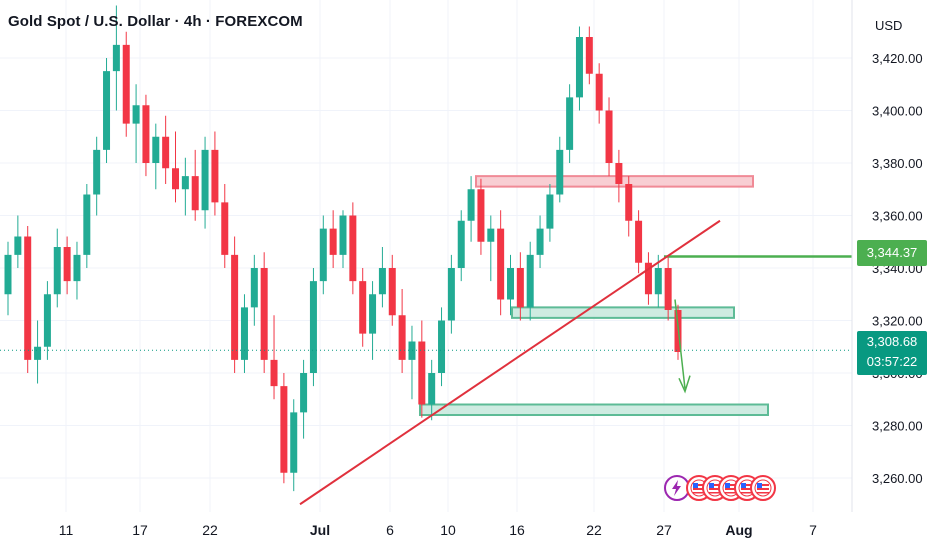 The height and width of the screenshot is (550, 932). What do you see at coordinates (897, 216) in the screenshot?
I see `y-tick-label: 3,360.00` at bounding box center [897, 216].